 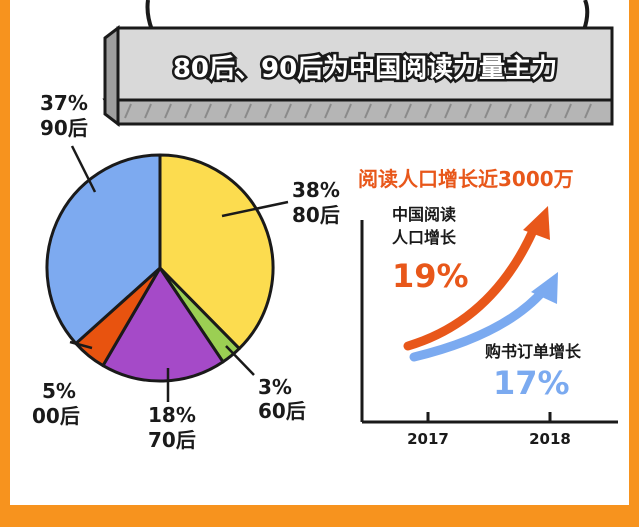 I want to click on x-tick-label-2018: 2018, so click(x=550, y=439).